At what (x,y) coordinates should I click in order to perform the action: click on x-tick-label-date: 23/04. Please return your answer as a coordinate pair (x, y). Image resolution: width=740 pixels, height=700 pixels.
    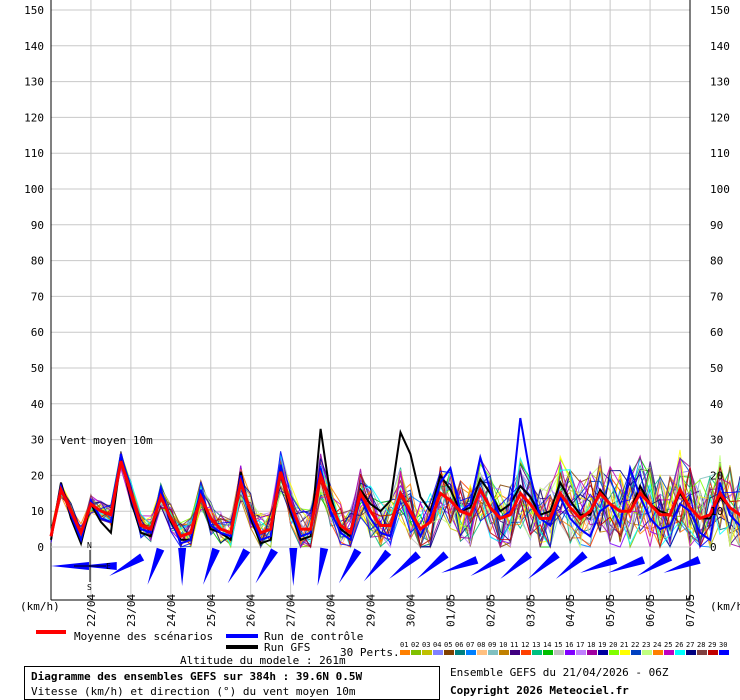
    Looking at the image, I should click on (131, 610).